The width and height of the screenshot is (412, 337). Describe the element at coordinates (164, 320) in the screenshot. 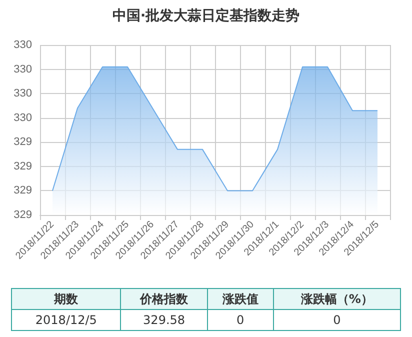

I see `text: 329.58` at that location.